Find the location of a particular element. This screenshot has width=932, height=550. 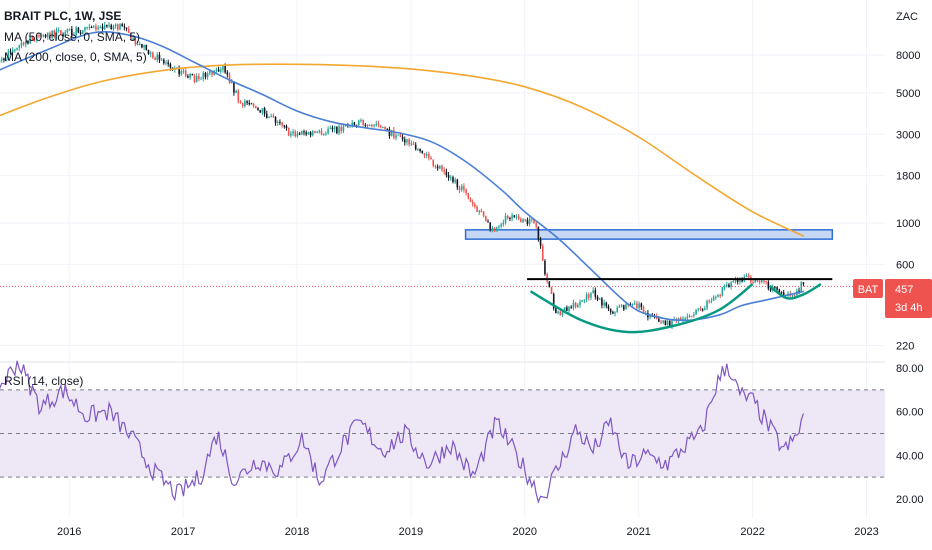

rsi-legend: RSI (14, close) is located at coordinates (43, 381).